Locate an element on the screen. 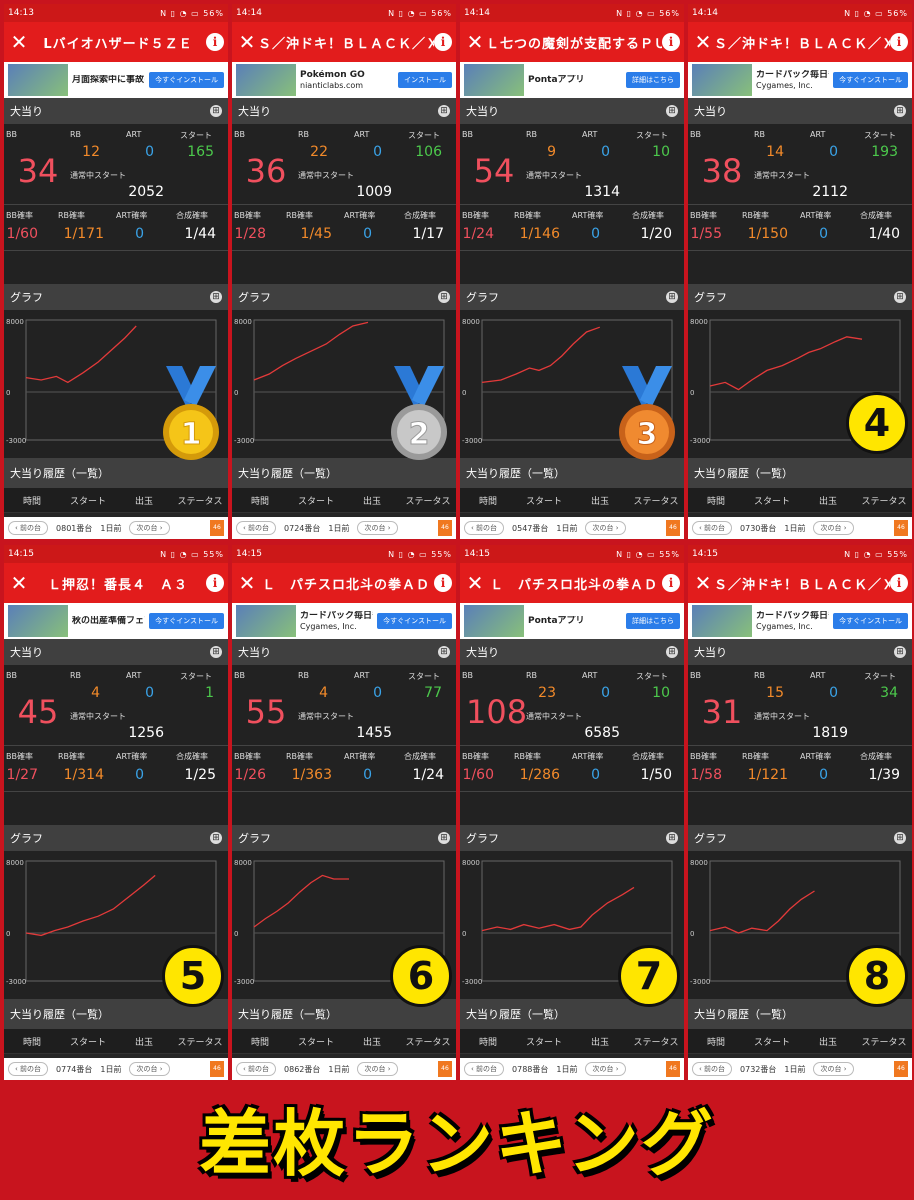  rb-label: RB is located at coordinates (760, 675).